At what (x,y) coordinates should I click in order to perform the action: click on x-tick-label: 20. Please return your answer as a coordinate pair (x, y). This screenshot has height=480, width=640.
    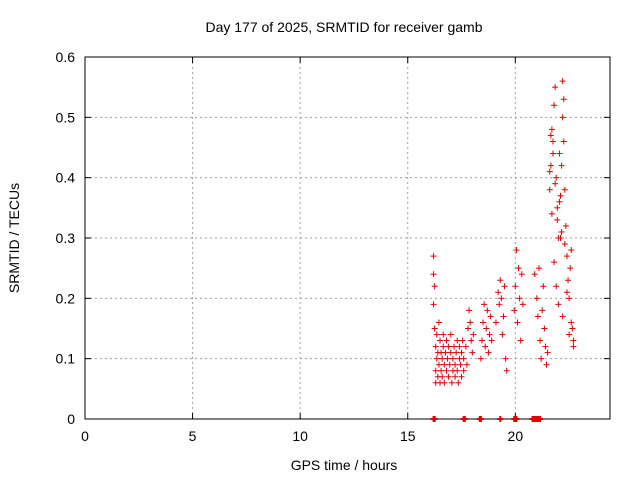
    Looking at the image, I should click on (516, 436).